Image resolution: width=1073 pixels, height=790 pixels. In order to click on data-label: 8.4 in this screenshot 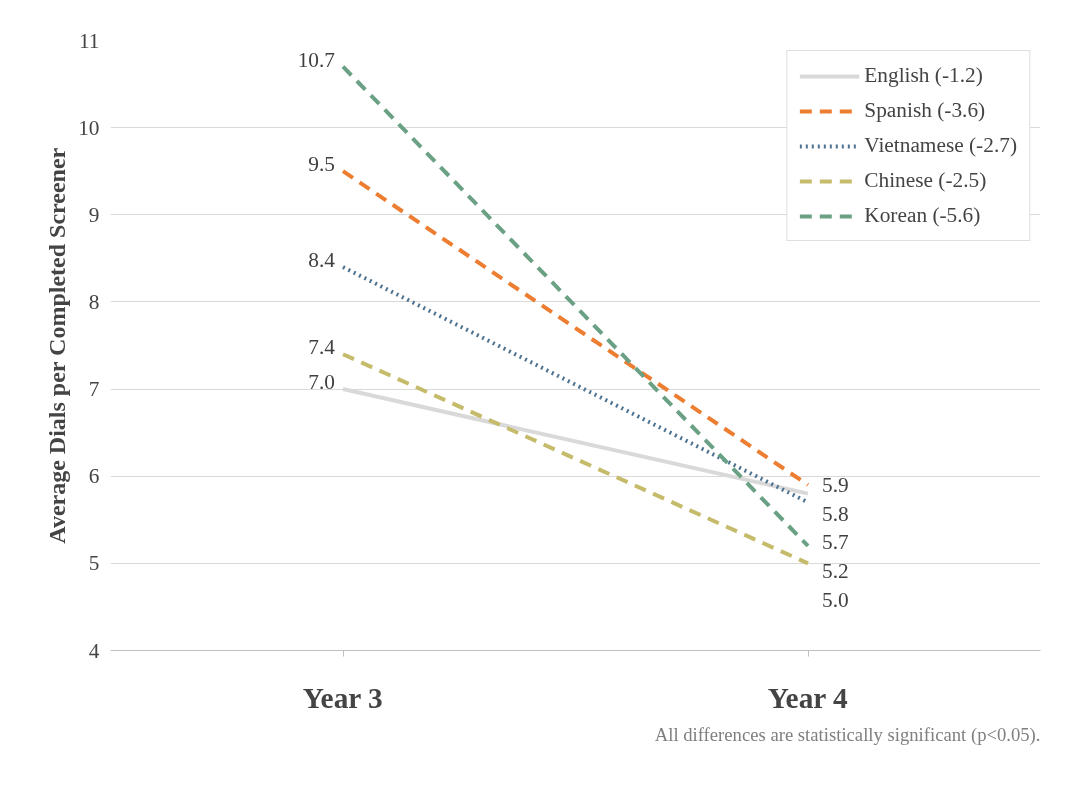, I will do `click(322, 260)`.